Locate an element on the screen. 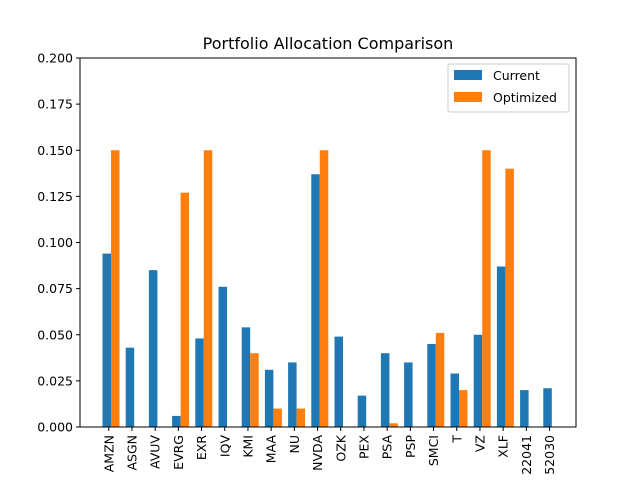 The width and height of the screenshot is (640, 480). bar-current-avuv is located at coordinates (153, 348).